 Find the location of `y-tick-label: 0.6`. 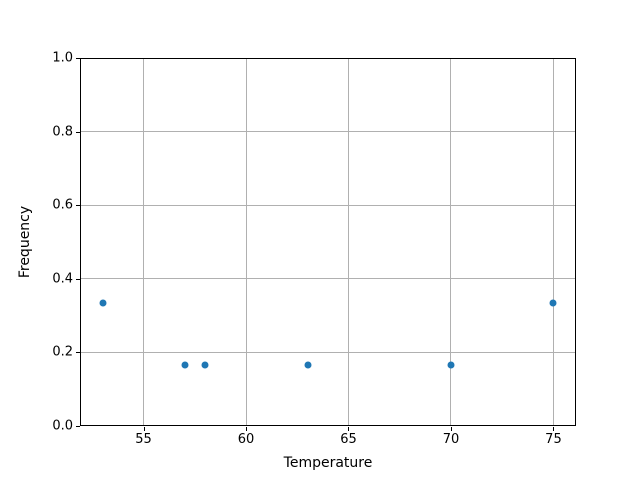

y-tick-label: 0.6 is located at coordinates (62, 205).